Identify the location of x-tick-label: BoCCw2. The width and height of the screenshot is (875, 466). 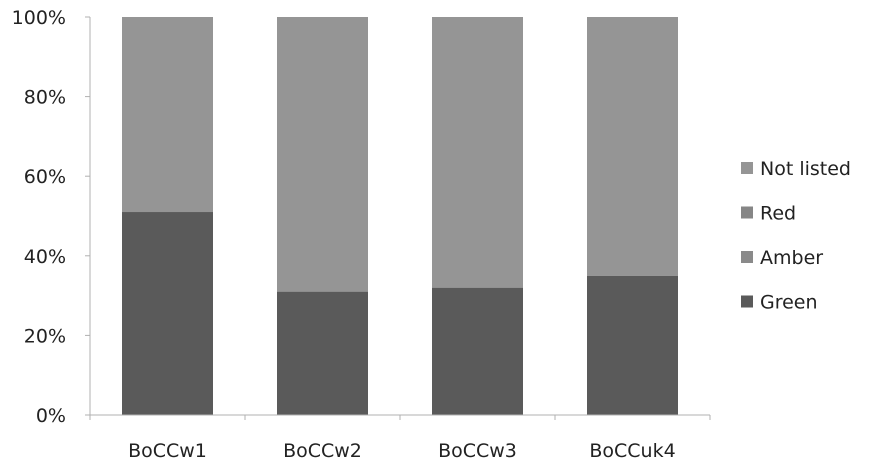
(322, 451).